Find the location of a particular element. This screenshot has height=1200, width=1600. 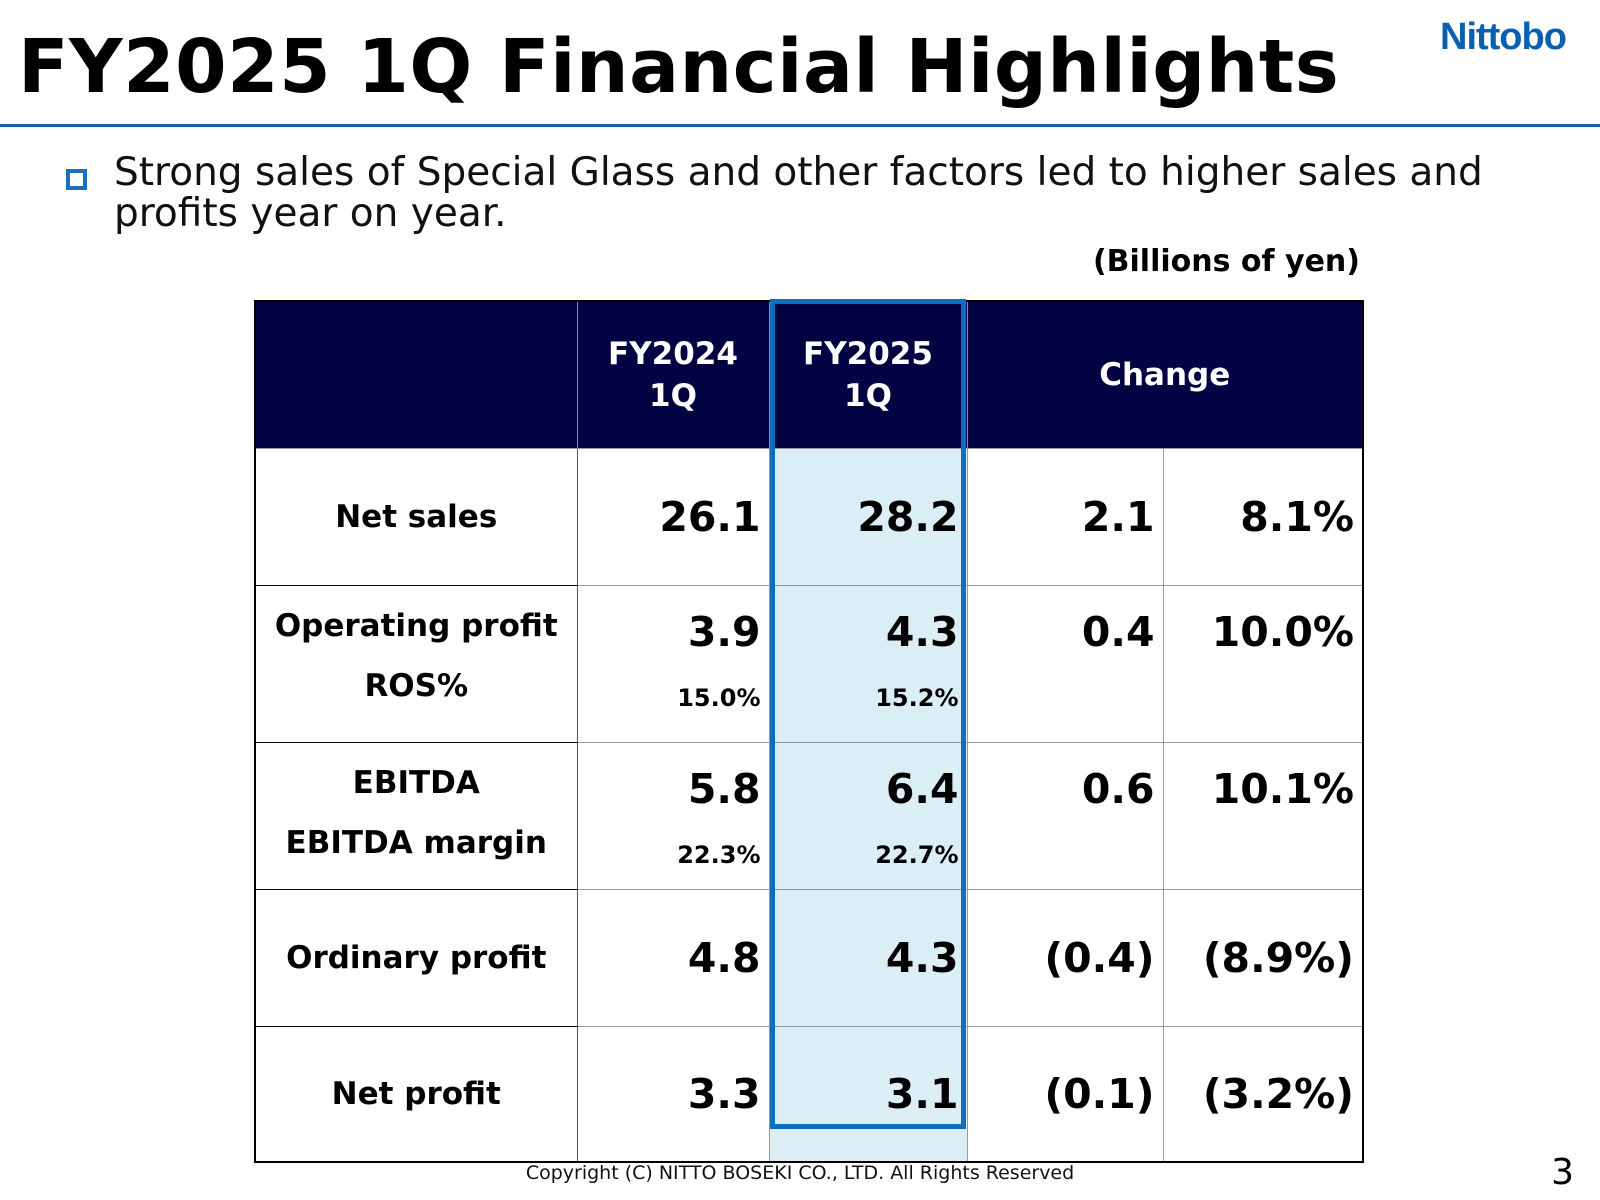

cell-sub-value: 22.3% is located at coordinates (719, 855).